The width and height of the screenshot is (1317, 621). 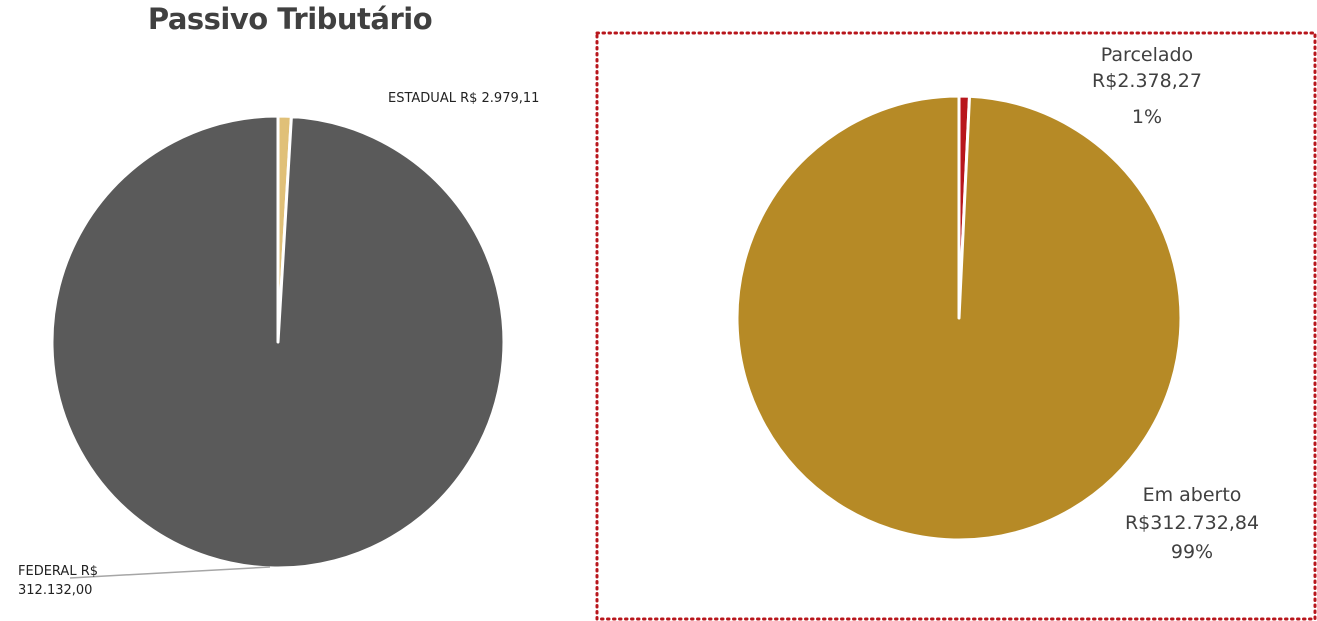 I want to click on data-label-estadual: ESTADUAL R$ 2.979,11, so click(x=463, y=98).